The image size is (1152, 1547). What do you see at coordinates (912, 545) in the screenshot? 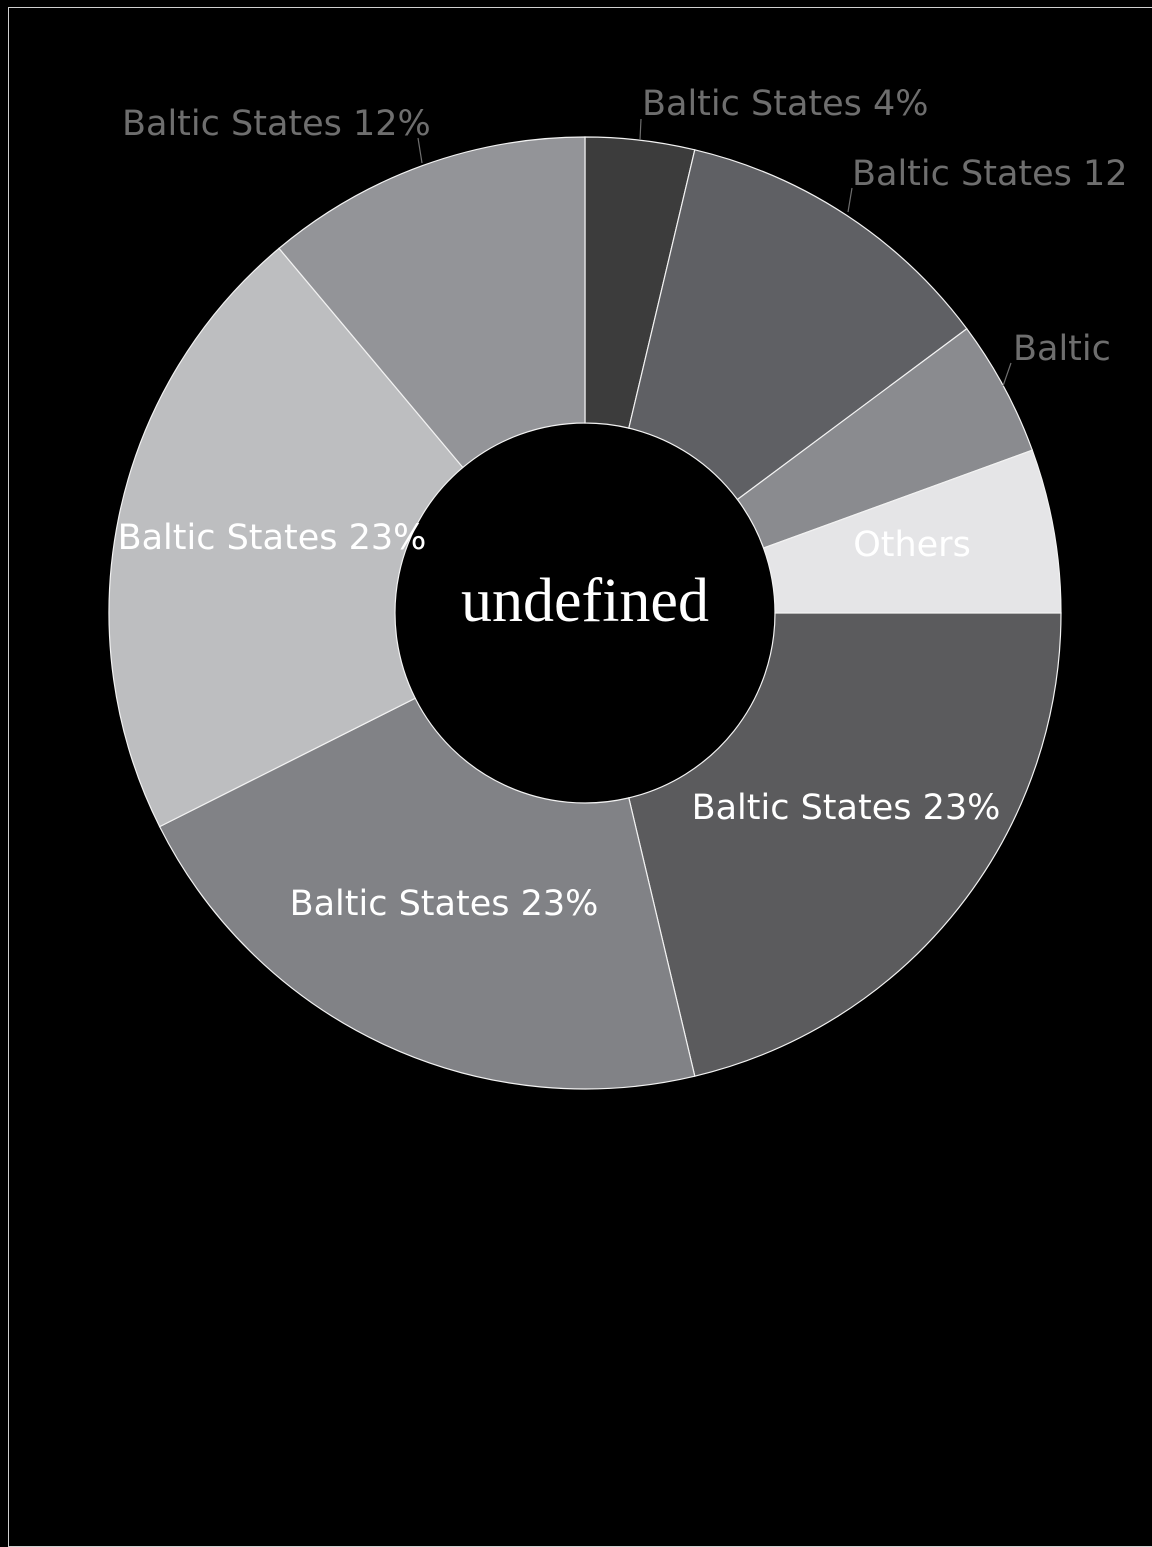
I see `slice-label-3: Others` at bounding box center [912, 545].